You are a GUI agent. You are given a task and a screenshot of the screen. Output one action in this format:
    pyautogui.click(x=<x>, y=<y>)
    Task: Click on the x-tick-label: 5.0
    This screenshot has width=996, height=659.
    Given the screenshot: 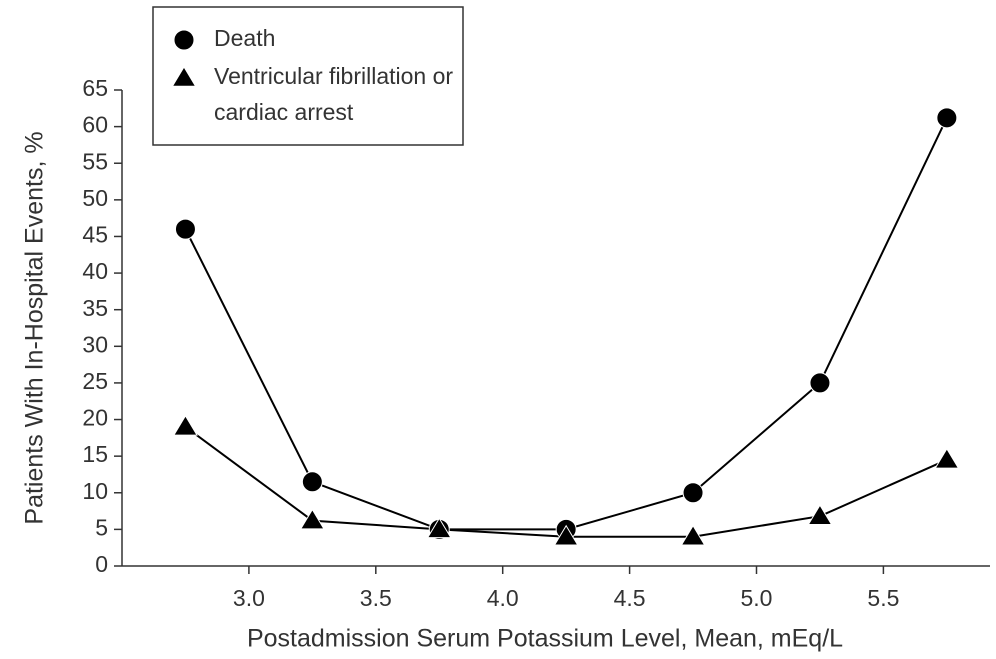 What is the action you would take?
    pyautogui.click(x=757, y=598)
    